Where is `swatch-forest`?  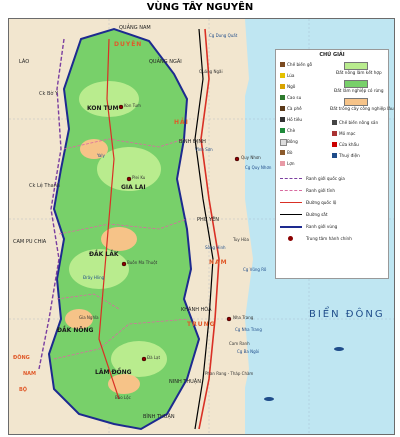
swatch-forest is located at coordinates (356, 84).